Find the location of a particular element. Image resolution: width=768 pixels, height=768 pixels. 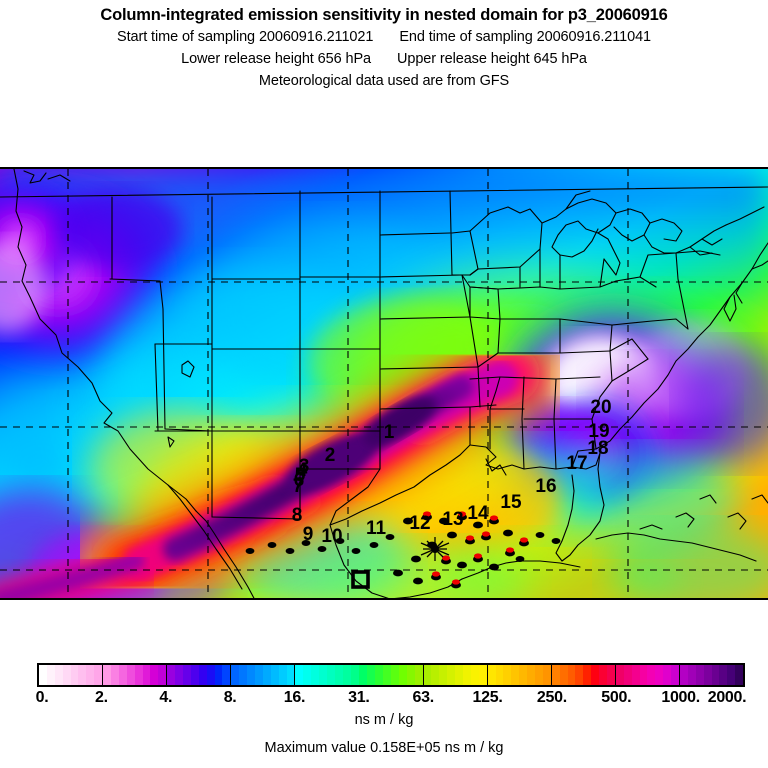

waypoint-label-15: 15 is located at coordinates (511, 502).